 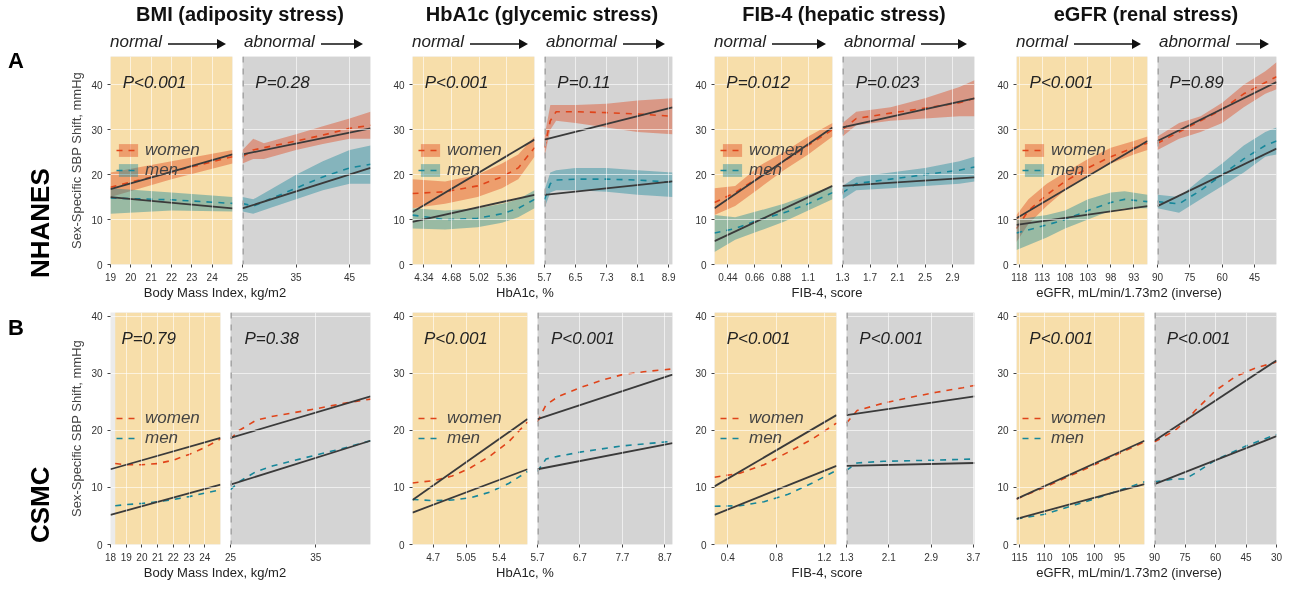 I want to click on x-tick-label: 7.3, so click(x=606, y=277).